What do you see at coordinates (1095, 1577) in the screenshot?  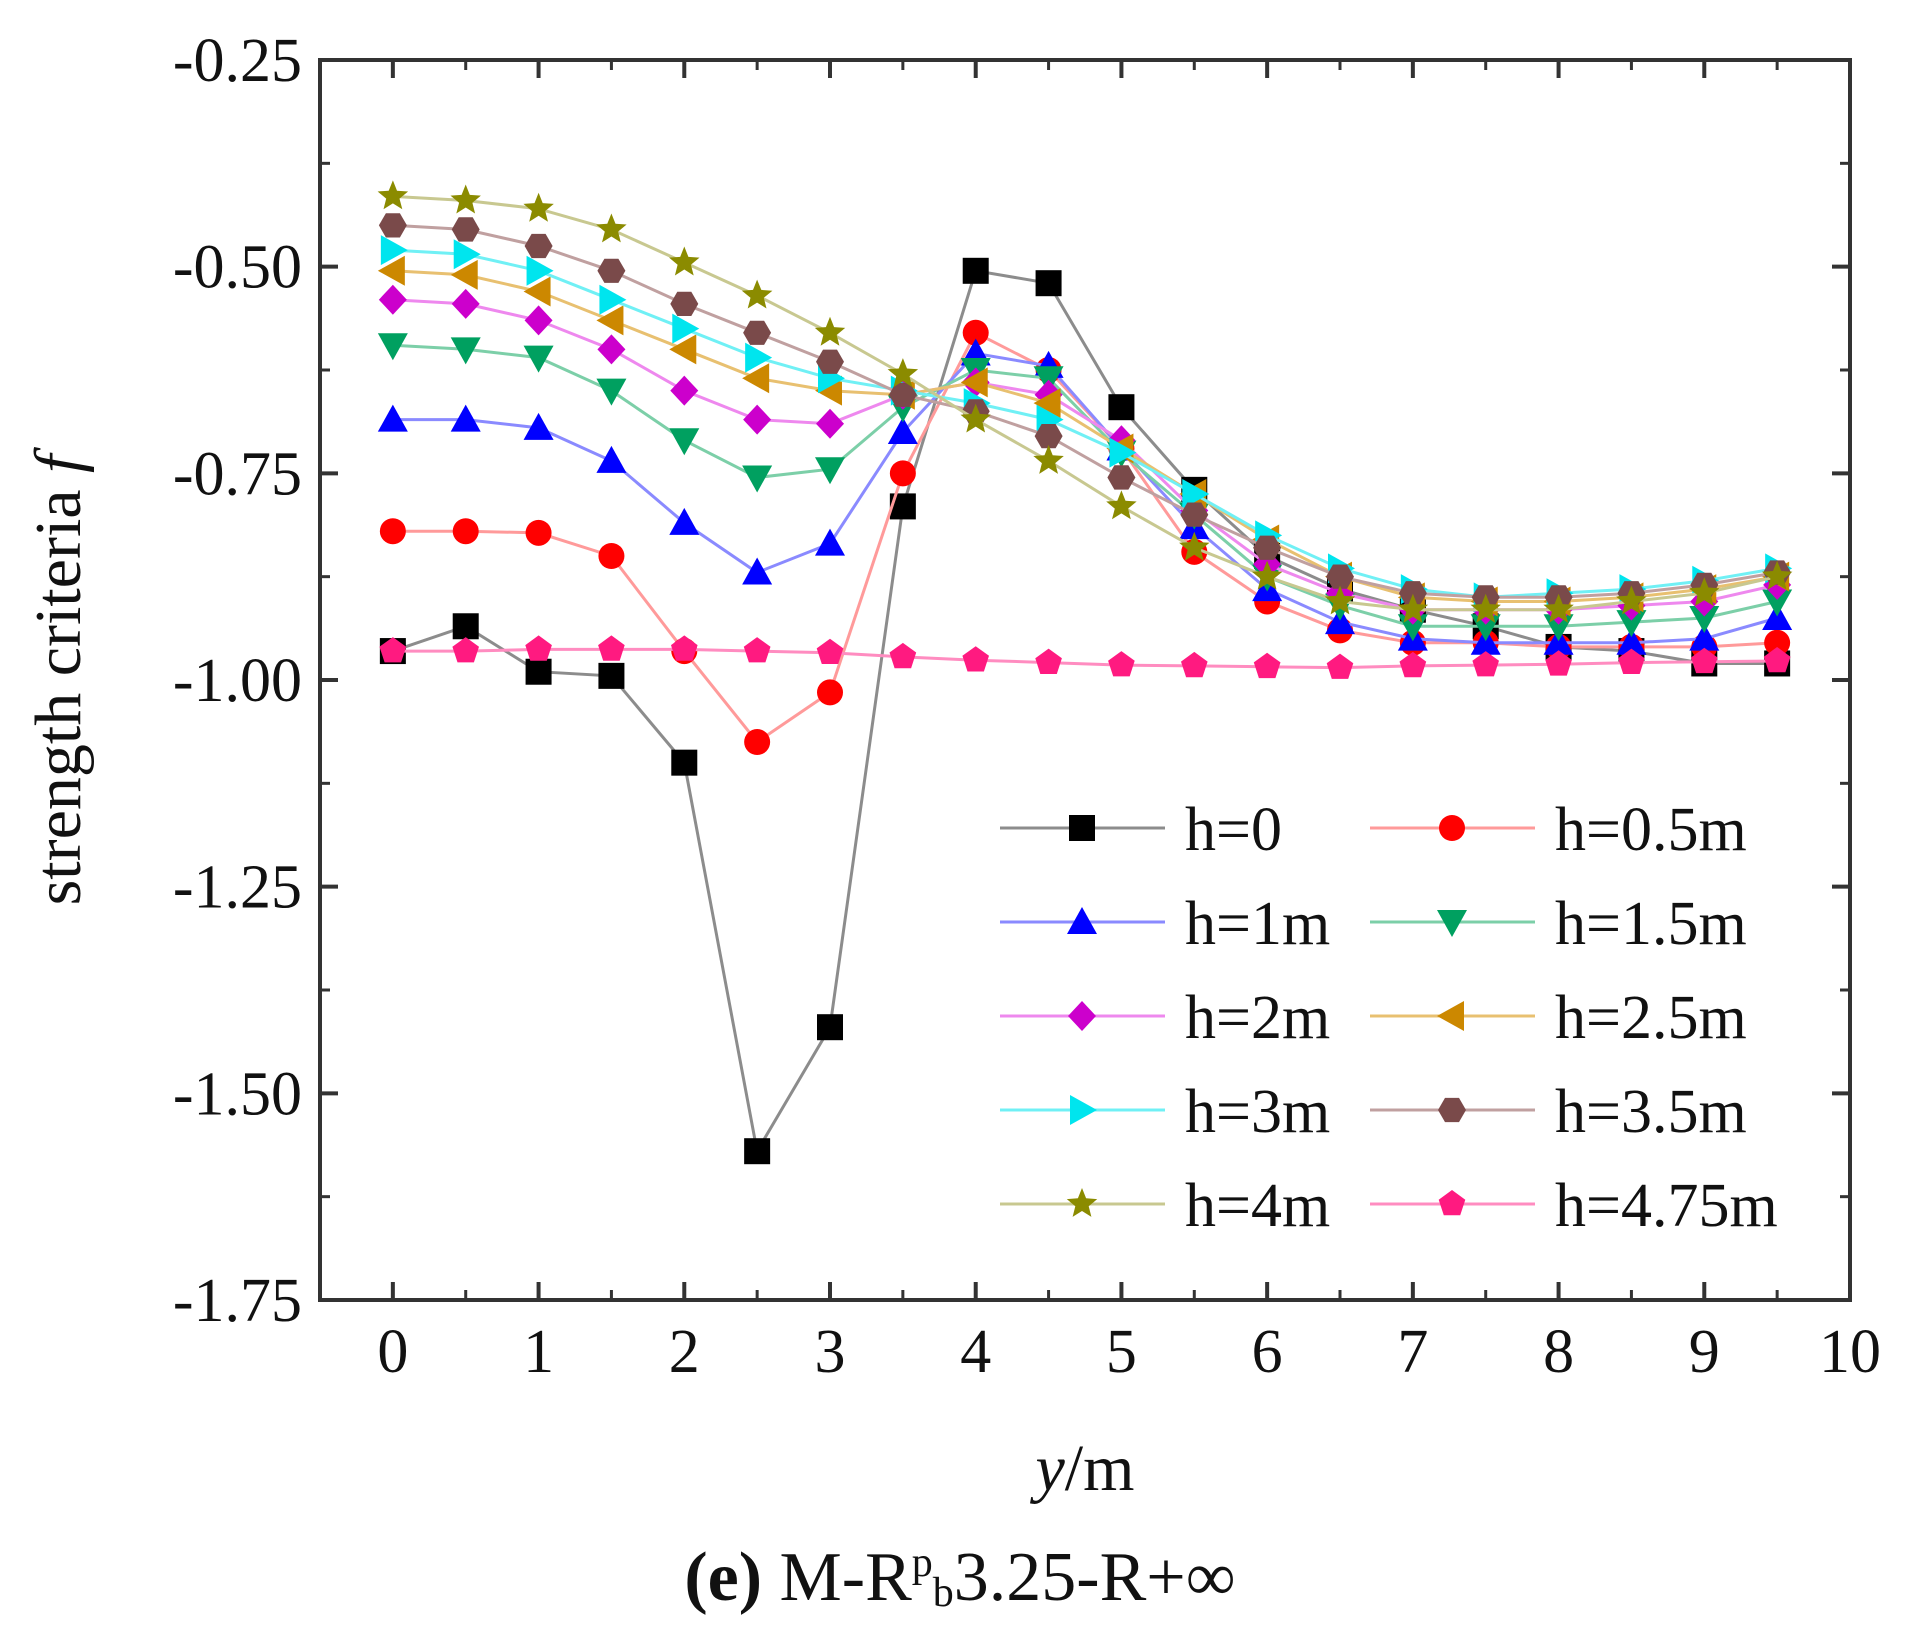 I see `caption-suffix: 3.25-R+∞` at bounding box center [1095, 1577].